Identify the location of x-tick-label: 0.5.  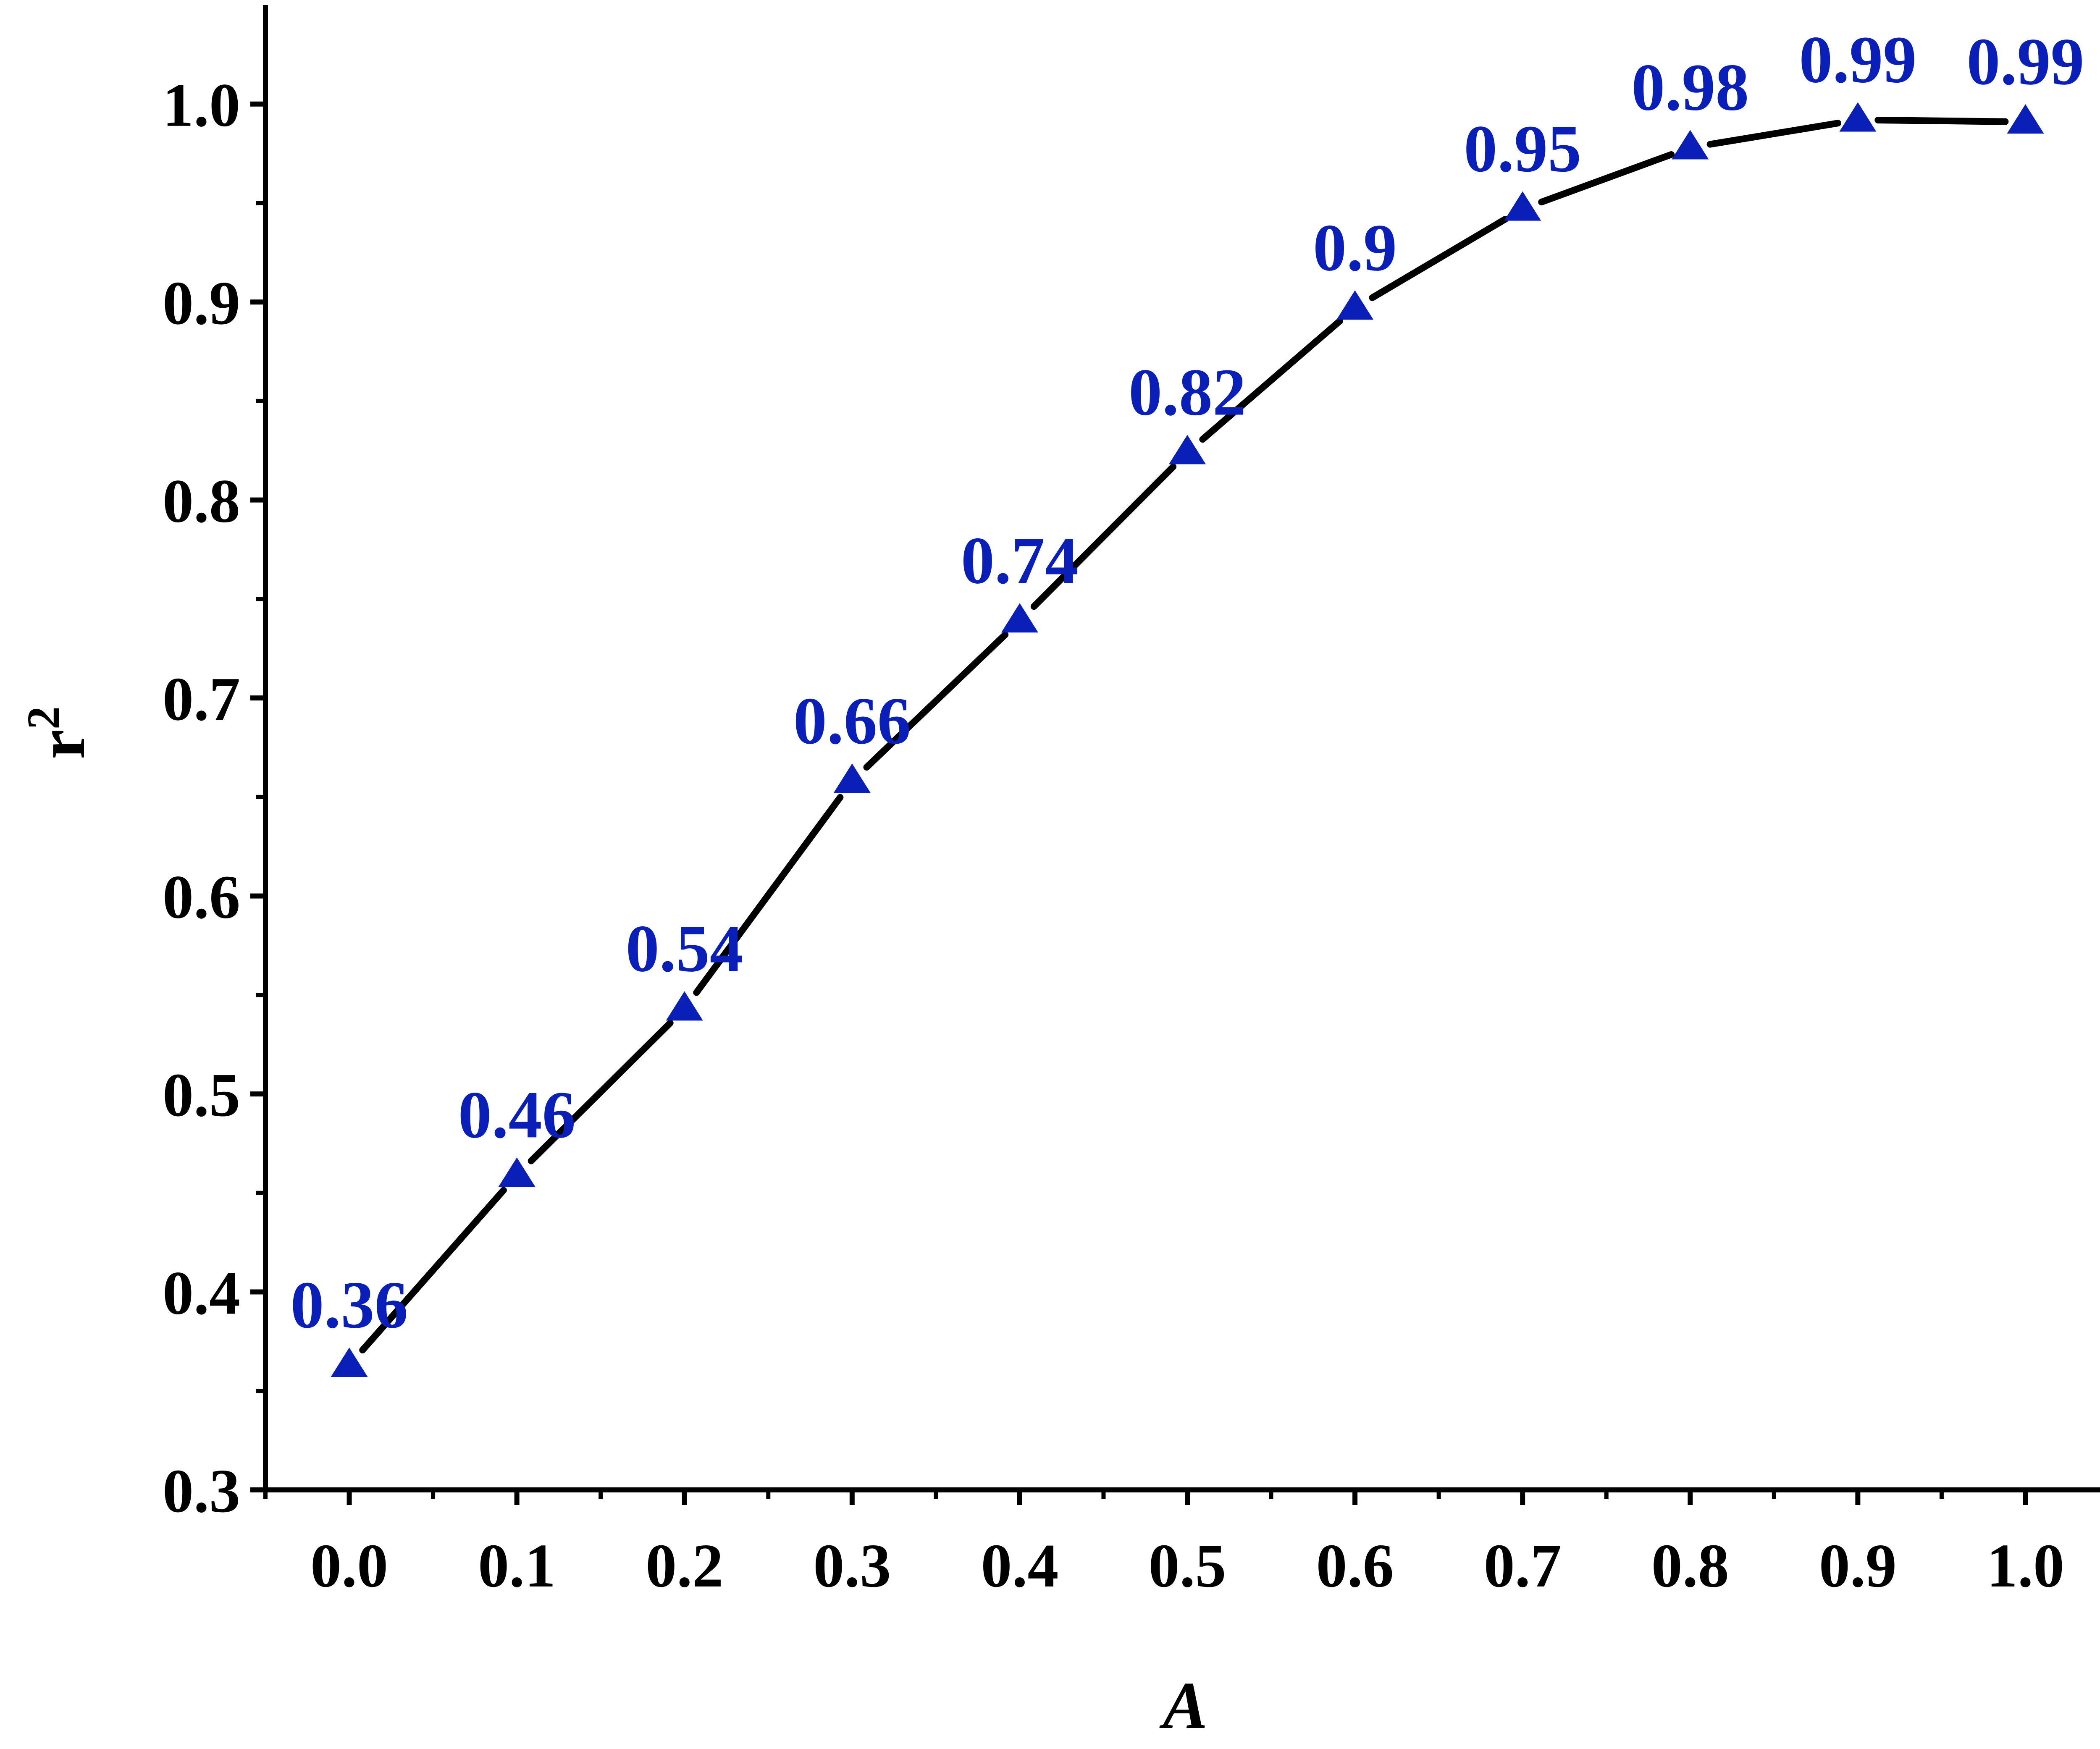
(1187, 1566).